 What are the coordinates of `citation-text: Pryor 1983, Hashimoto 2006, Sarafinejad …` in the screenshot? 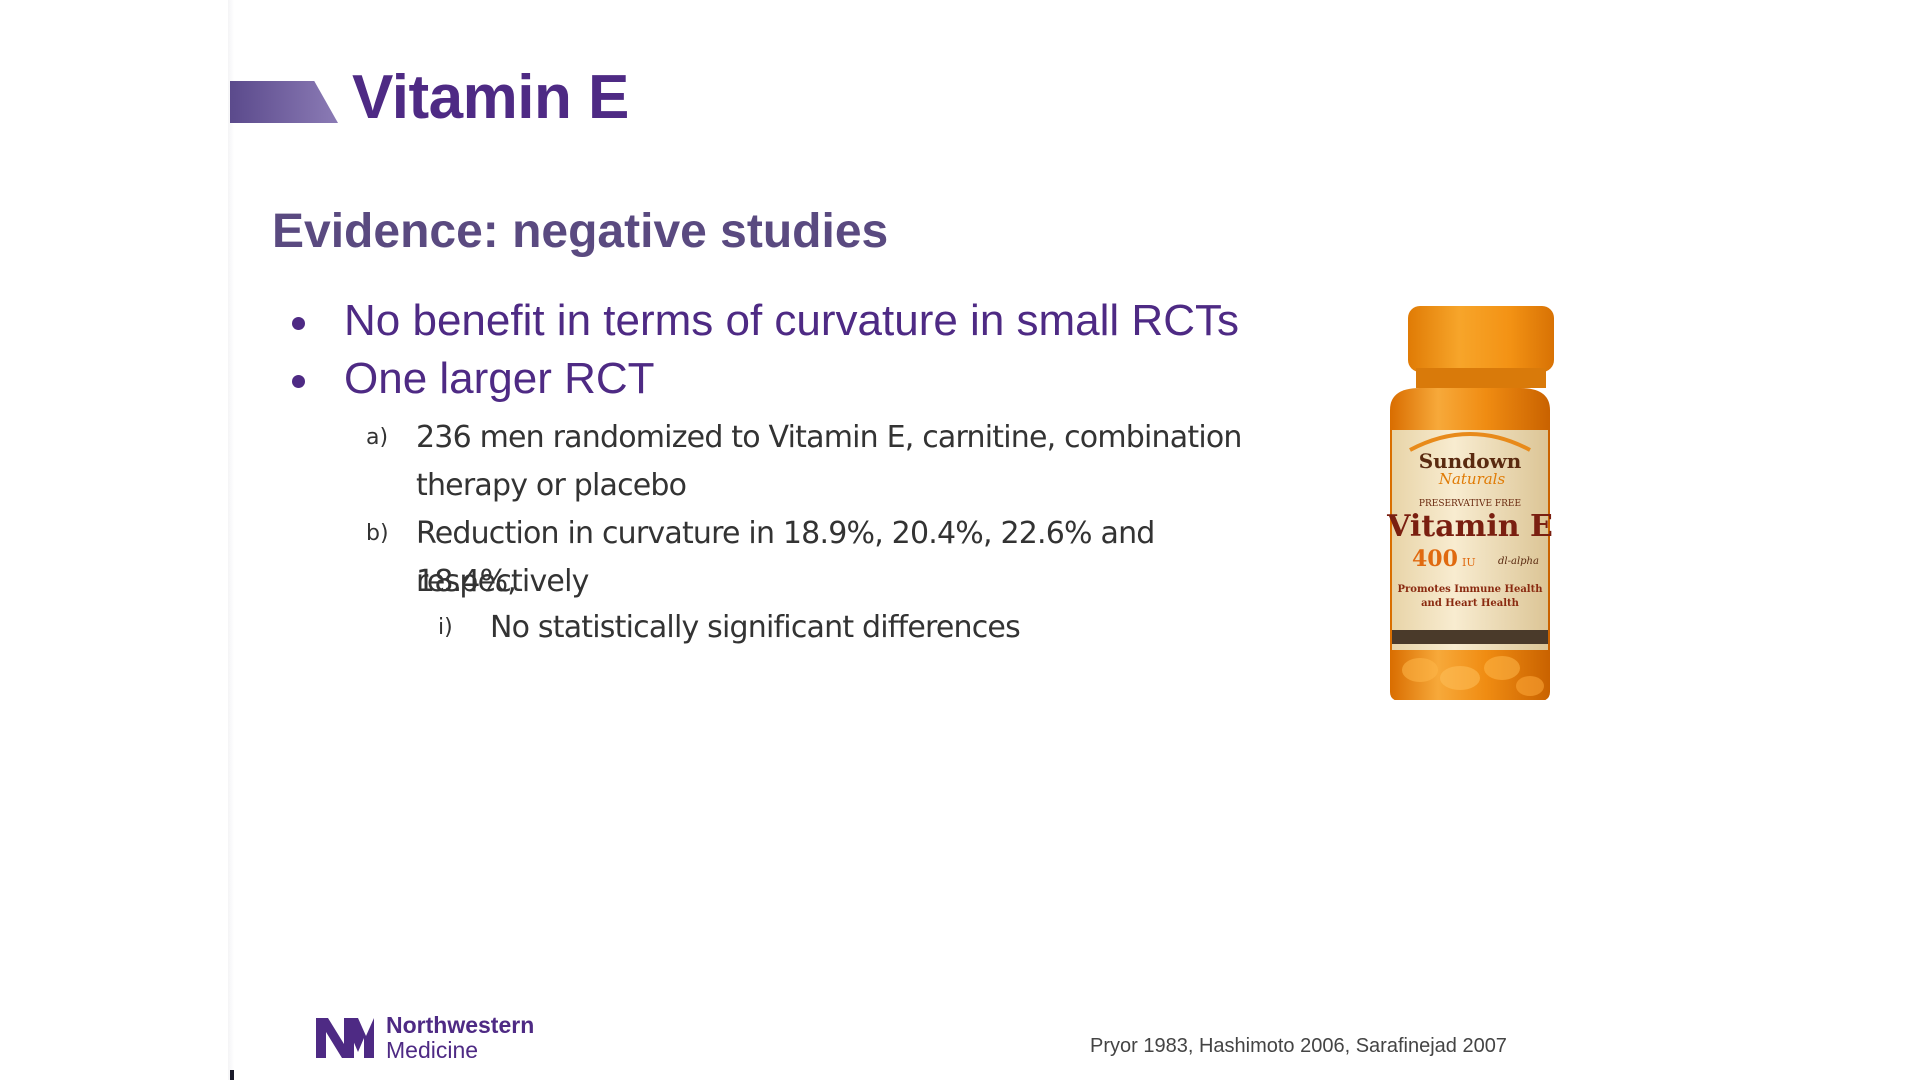 It's located at (1298, 1046).